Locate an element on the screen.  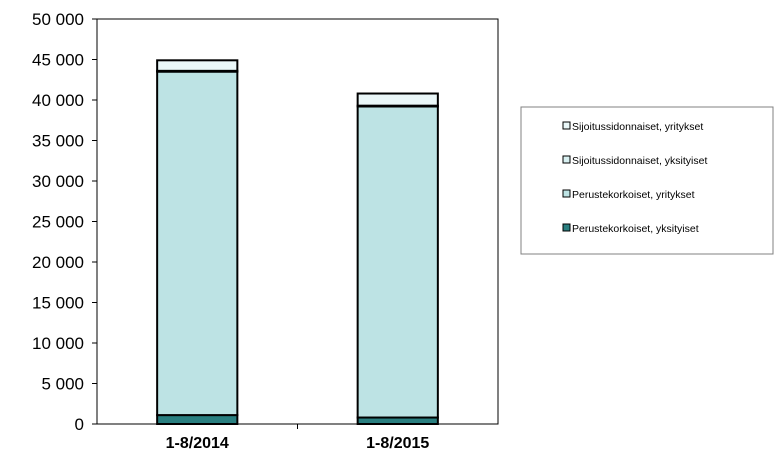
y-tick-label: 20 000 is located at coordinates (58, 262).